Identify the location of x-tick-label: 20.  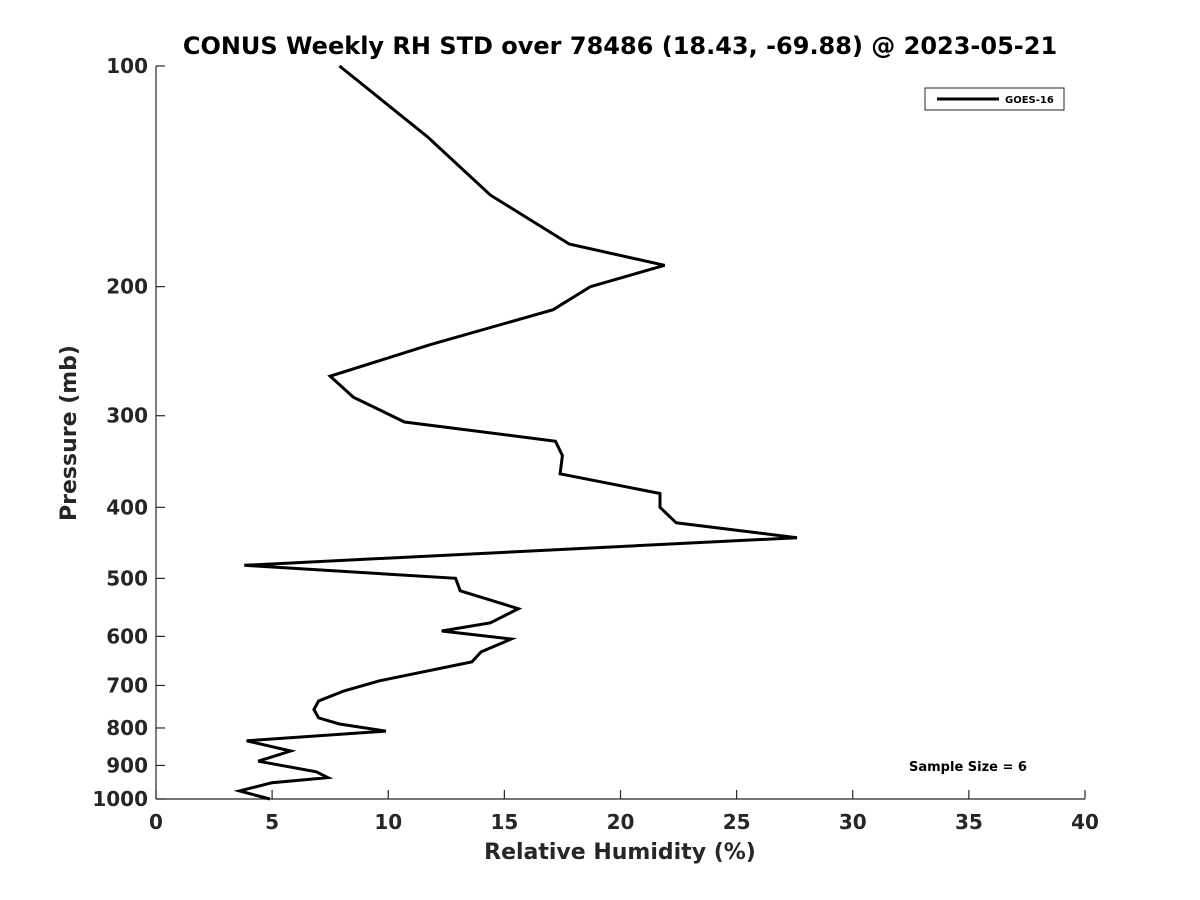
(621, 822).